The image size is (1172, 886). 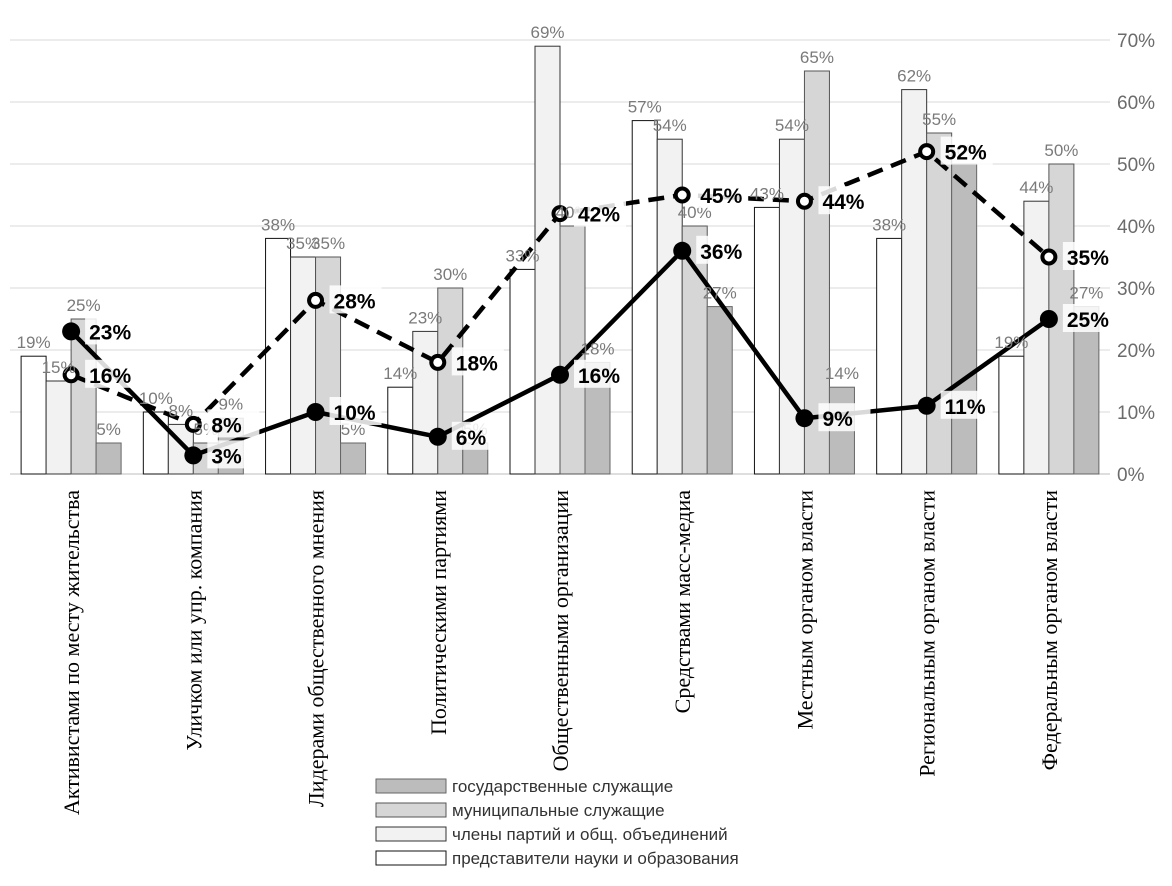 I want to click on category-label: Общественными организации, so click(x=560, y=631).